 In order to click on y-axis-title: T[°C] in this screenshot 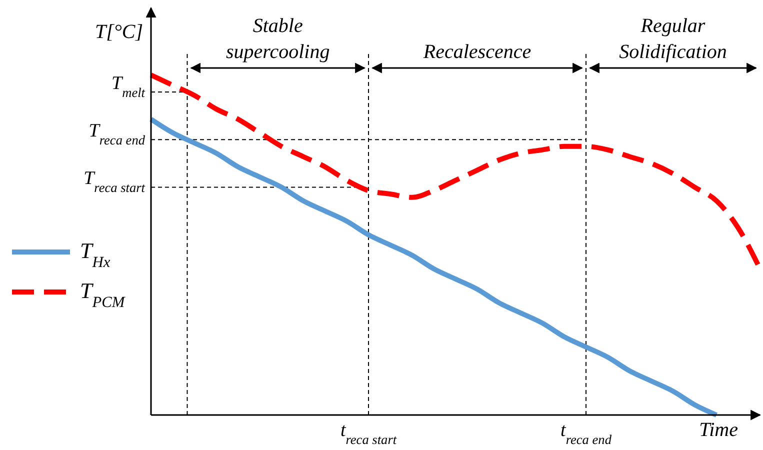, I will do `click(118, 32)`.